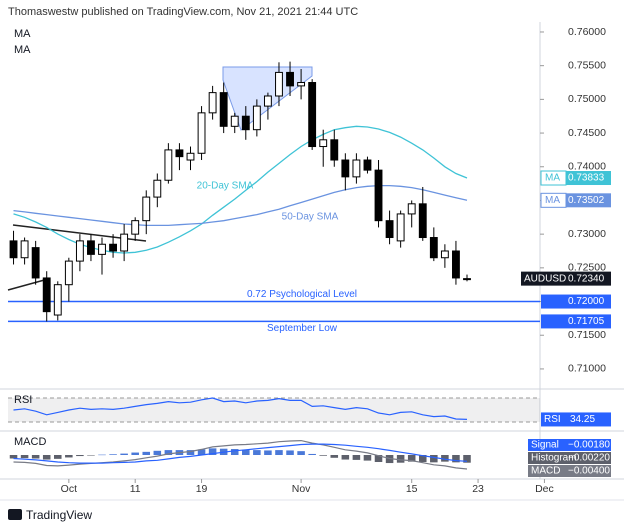 The height and width of the screenshot is (529, 624). I want to click on rsi-line, so click(240, 408).